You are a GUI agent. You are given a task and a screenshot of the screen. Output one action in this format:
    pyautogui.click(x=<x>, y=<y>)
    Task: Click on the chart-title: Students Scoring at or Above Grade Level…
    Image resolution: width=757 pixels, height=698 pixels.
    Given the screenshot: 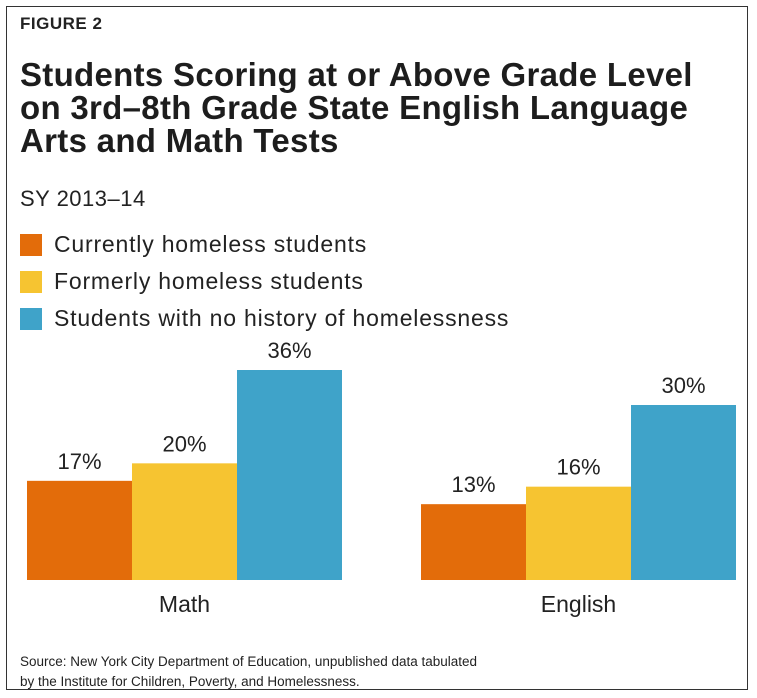 What is the action you would take?
    pyautogui.click(x=356, y=107)
    